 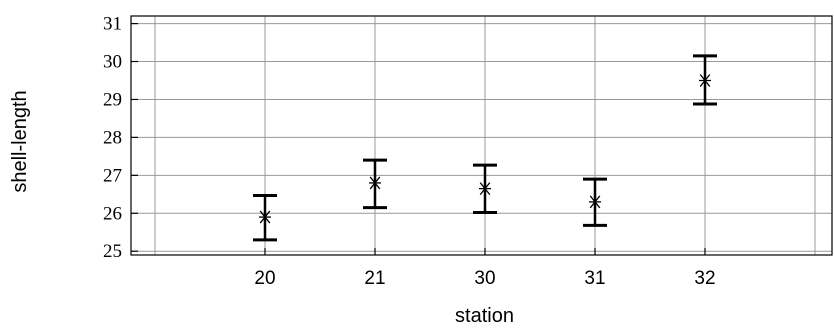 What do you see at coordinates (112, 99) in the screenshot?
I see `y-tick-label: 29` at bounding box center [112, 99].